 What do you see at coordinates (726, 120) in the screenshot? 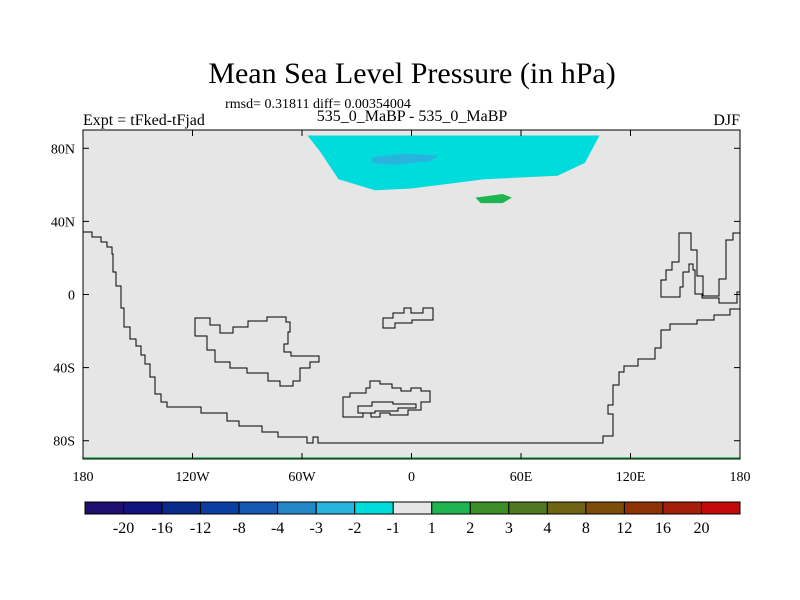
I see `season-label: DJF` at bounding box center [726, 120].